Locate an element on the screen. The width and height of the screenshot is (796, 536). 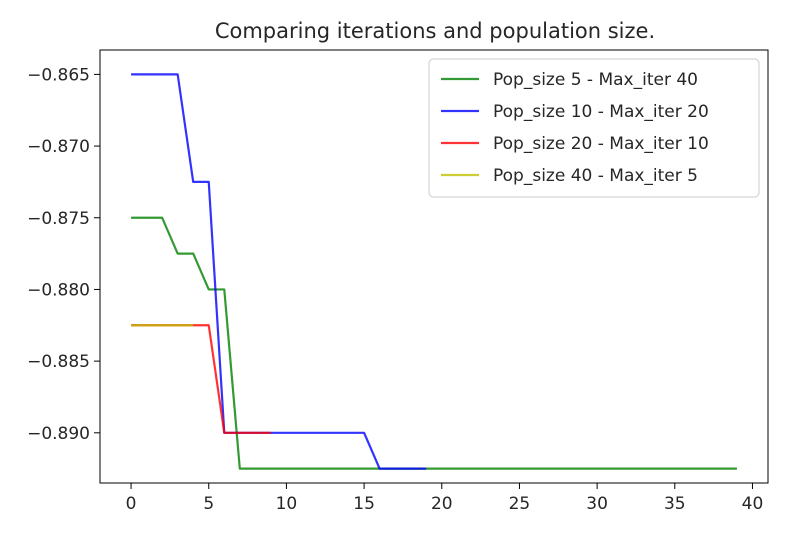
legend-label: Pop_size 10 - Max_iter 20 is located at coordinates (601, 112).